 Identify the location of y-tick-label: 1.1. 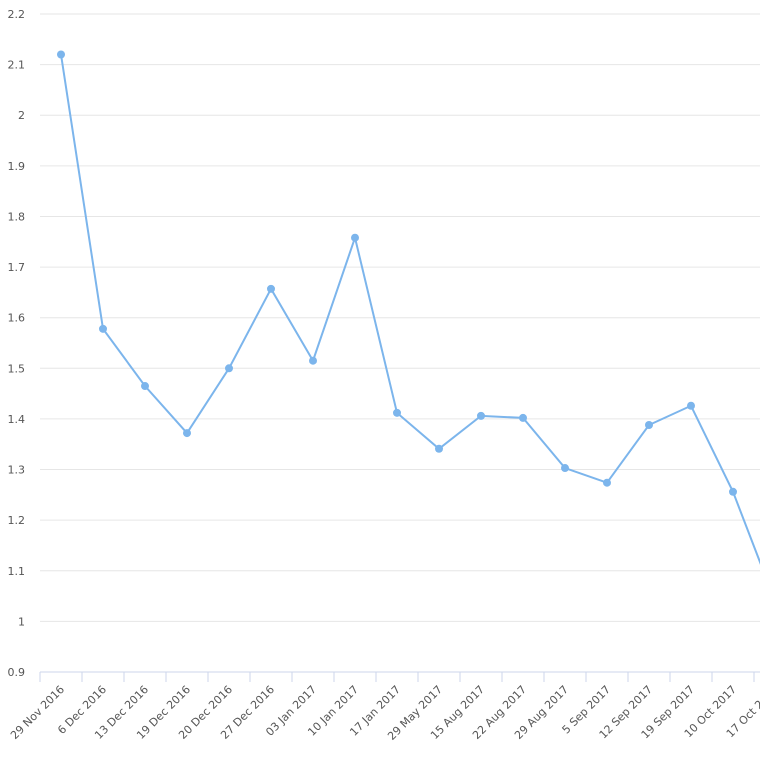
(17, 571).